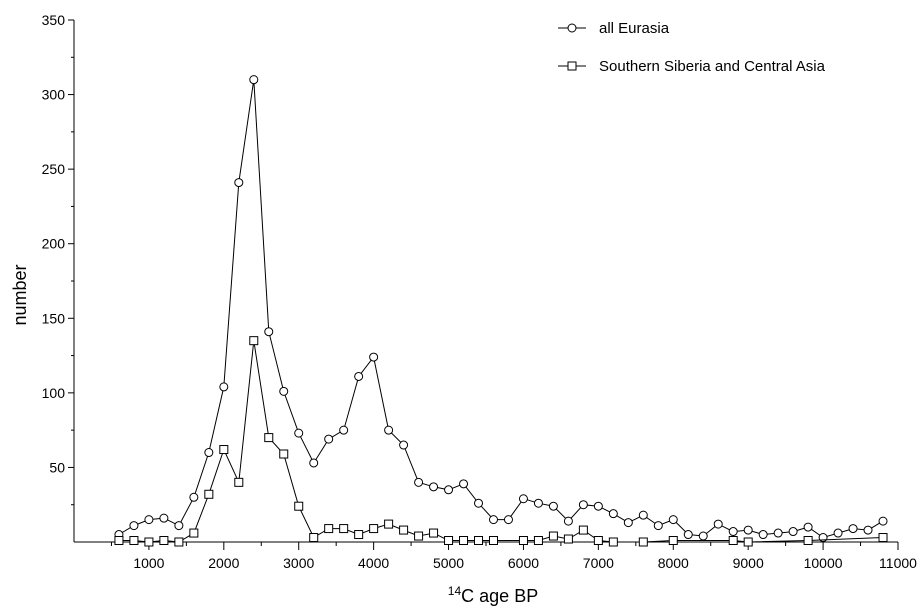  Describe the element at coordinates (572, 28) in the screenshot. I see `legend-marker-circle` at that location.